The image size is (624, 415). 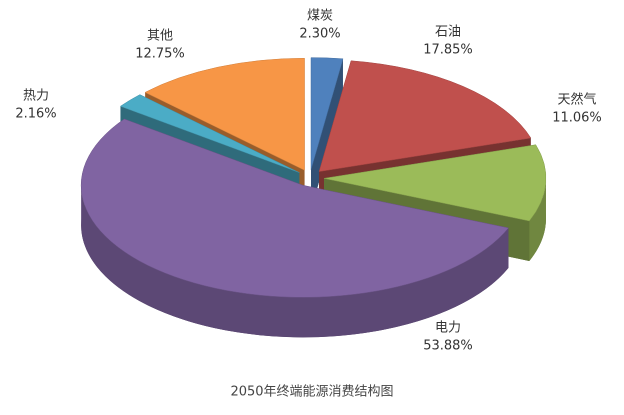 I want to click on slice-value-label: 12.75%, so click(x=160, y=54).